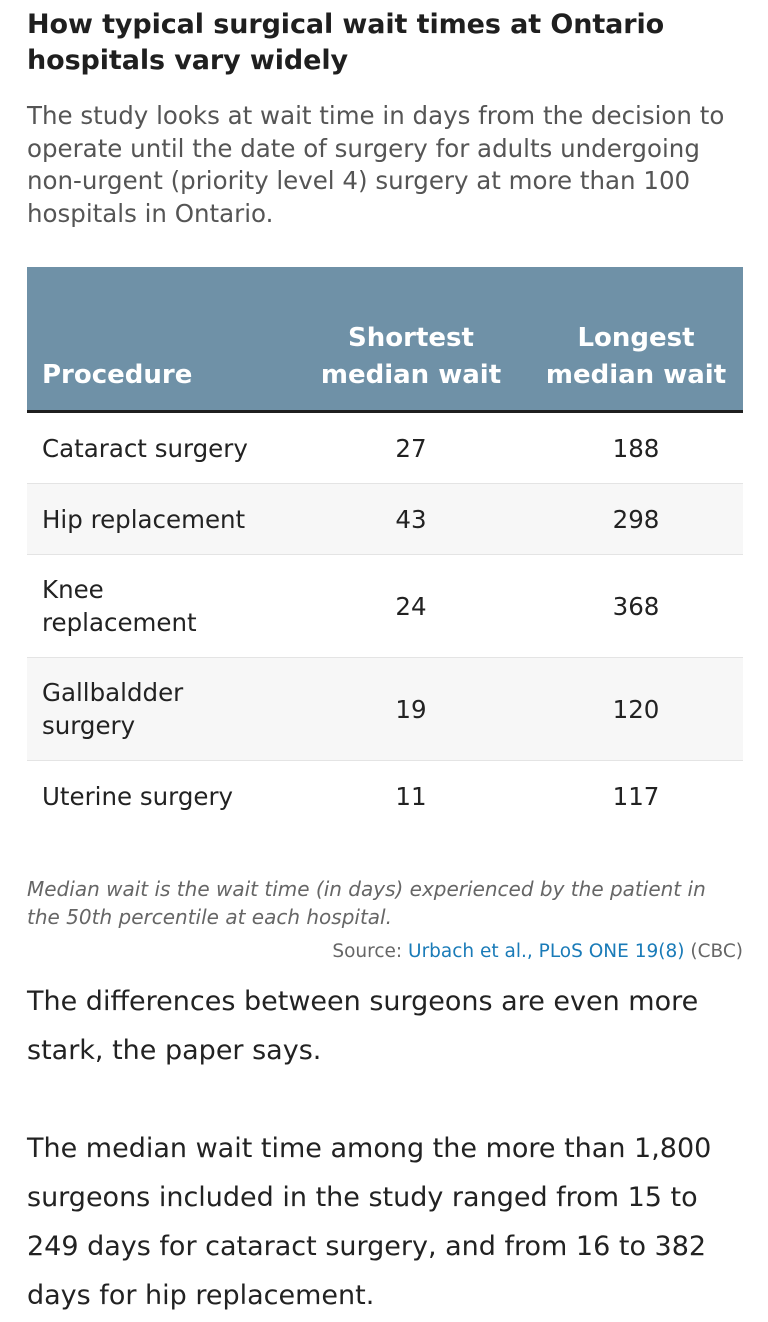  Describe the element at coordinates (713, 951) in the screenshot. I see `source-suffix: (CBC)` at that location.